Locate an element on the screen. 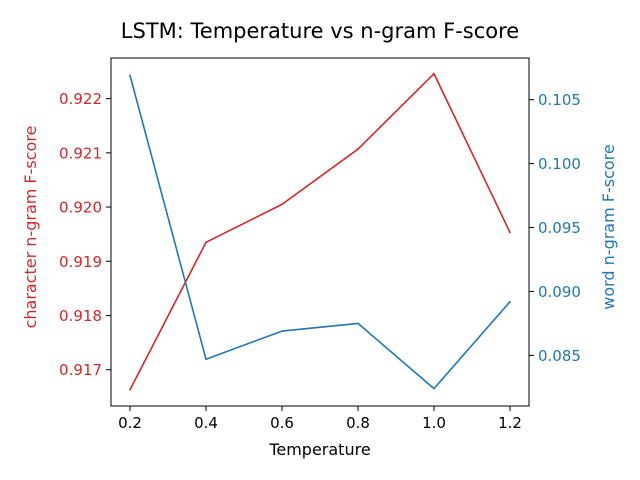  x-axis-label: Temperature is located at coordinates (319, 449).